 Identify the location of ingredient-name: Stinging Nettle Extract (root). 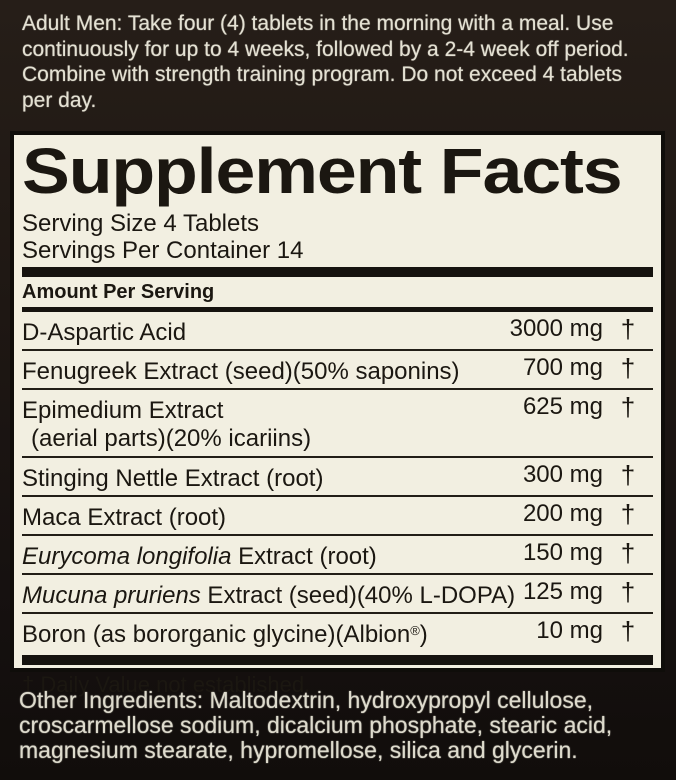
(173, 478).